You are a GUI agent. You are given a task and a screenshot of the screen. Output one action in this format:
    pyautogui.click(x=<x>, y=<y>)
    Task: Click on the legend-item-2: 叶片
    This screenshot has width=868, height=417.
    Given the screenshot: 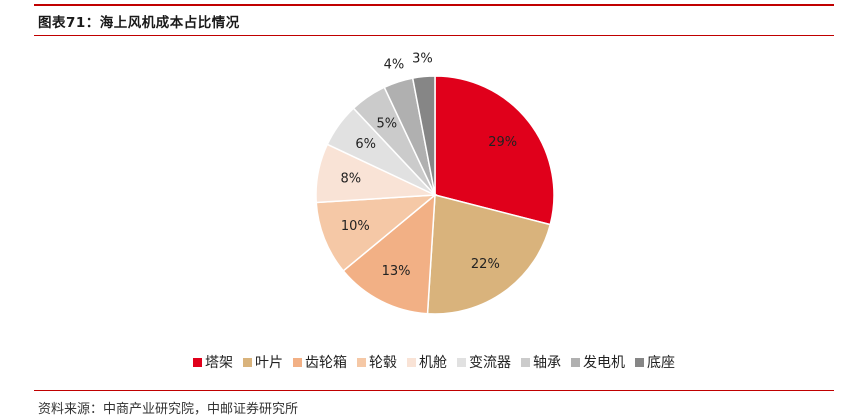 What is the action you would take?
    pyautogui.click(x=263, y=362)
    